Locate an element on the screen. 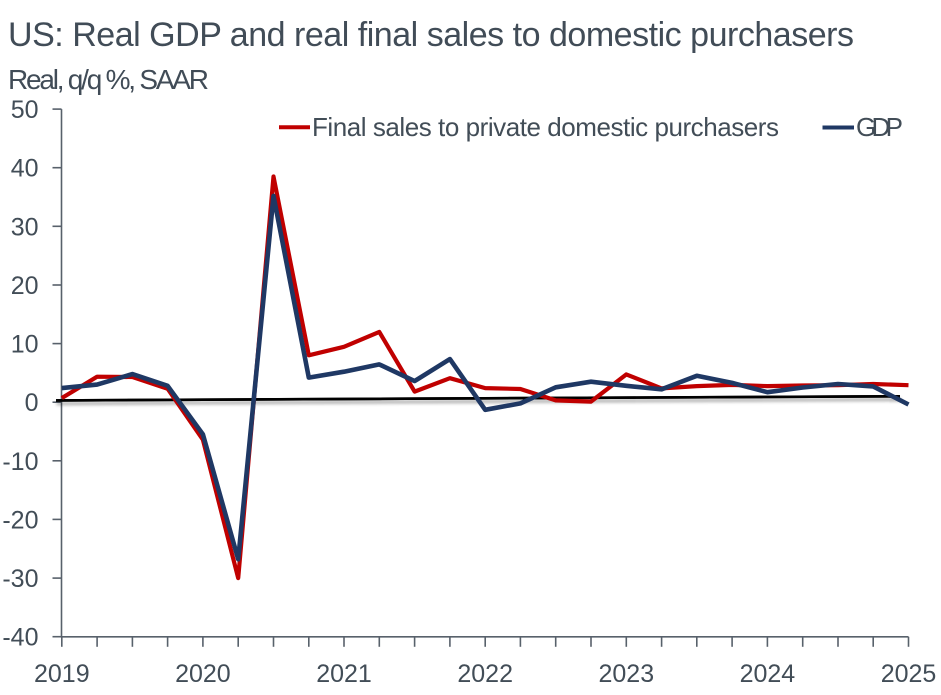  svg-text: 2021 is located at coordinates (344, 674).